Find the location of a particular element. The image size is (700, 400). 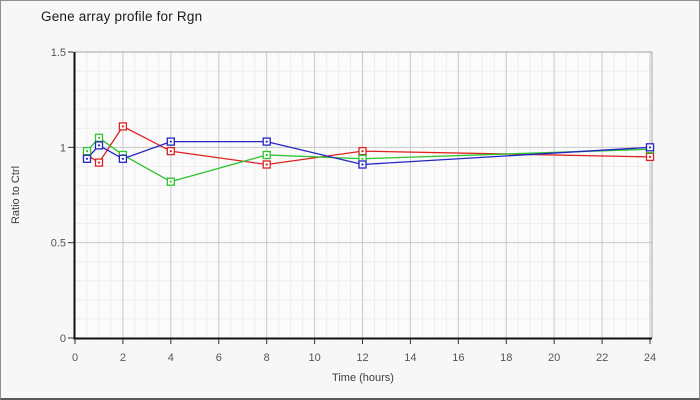

x-tick-label: 4 is located at coordinates (171, 358).